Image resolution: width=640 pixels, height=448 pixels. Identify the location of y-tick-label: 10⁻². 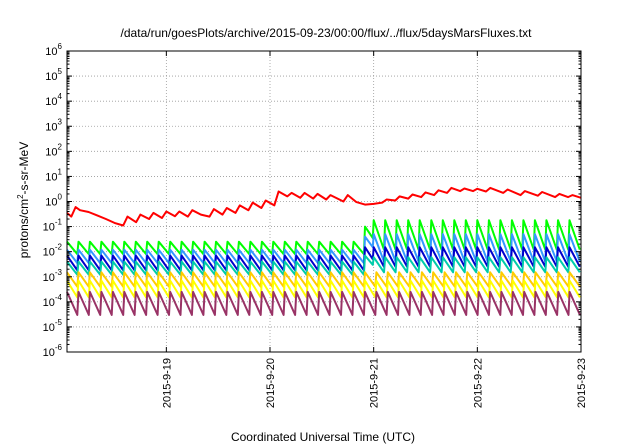
(53, 251).